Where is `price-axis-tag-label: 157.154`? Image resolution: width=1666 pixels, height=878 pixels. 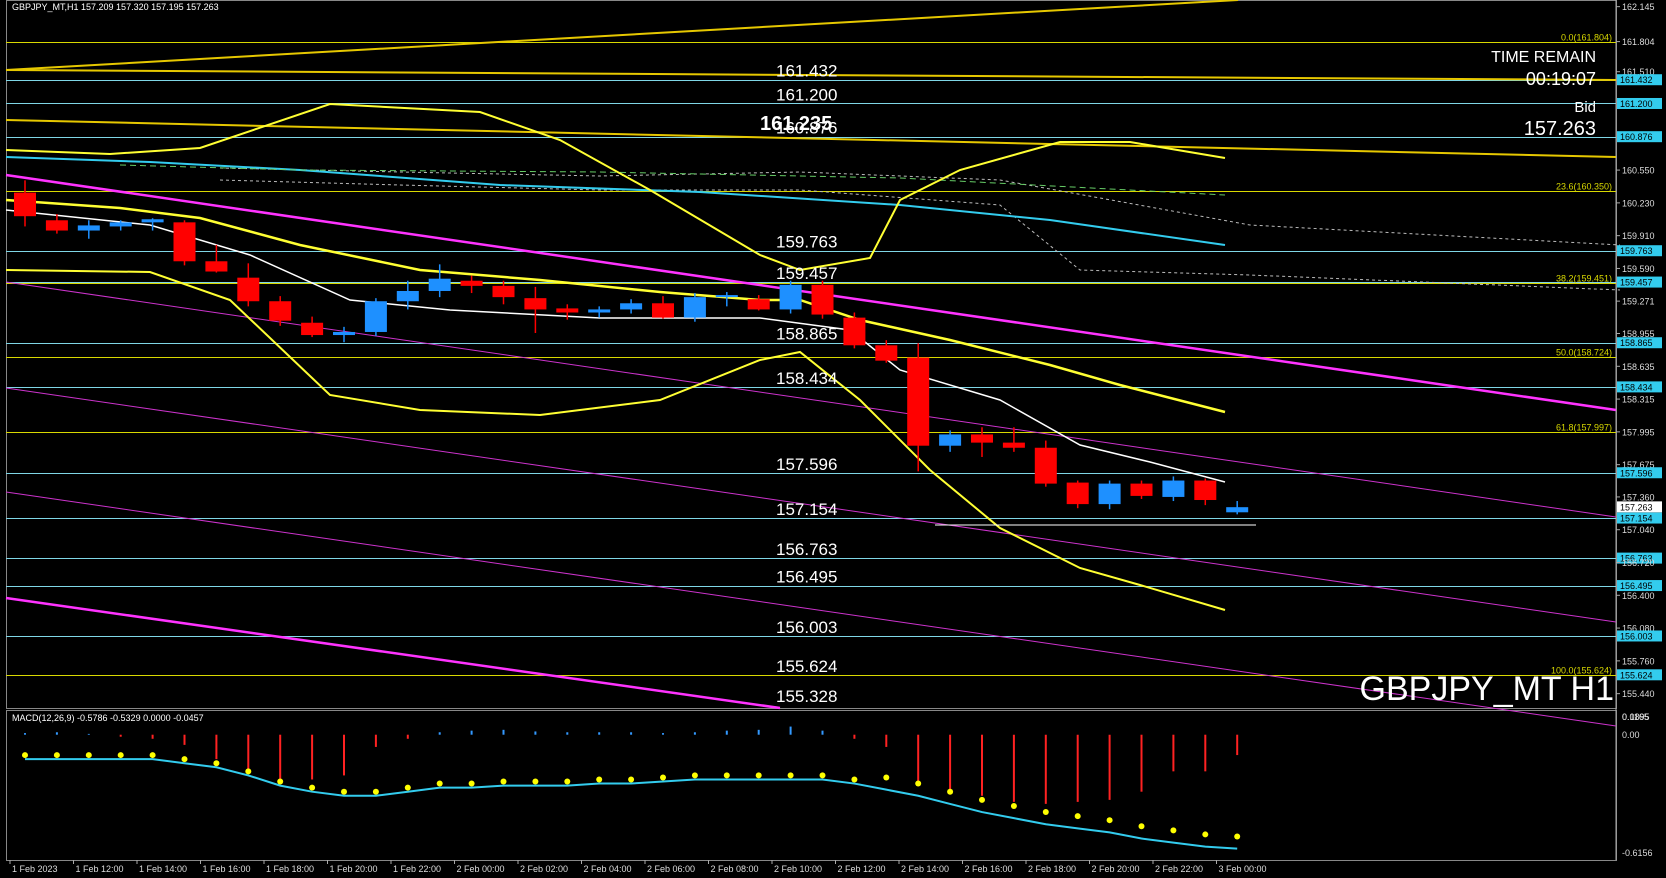 price-axis-tag-label: 157.154 is located at coordinates (1636, 519).